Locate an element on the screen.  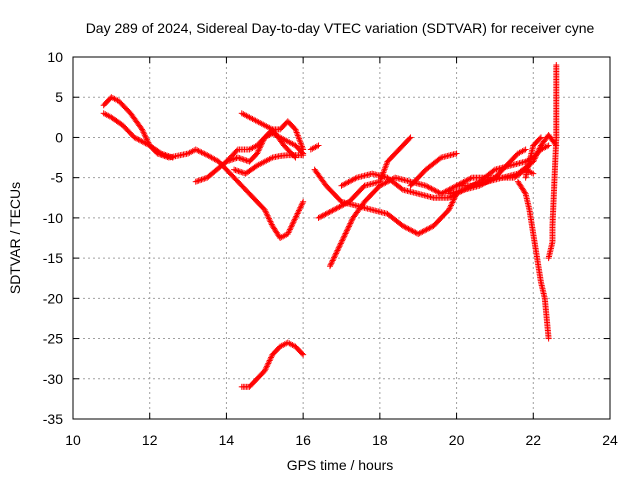
y-tick-label: -15 is located at coordinates (53, 258).